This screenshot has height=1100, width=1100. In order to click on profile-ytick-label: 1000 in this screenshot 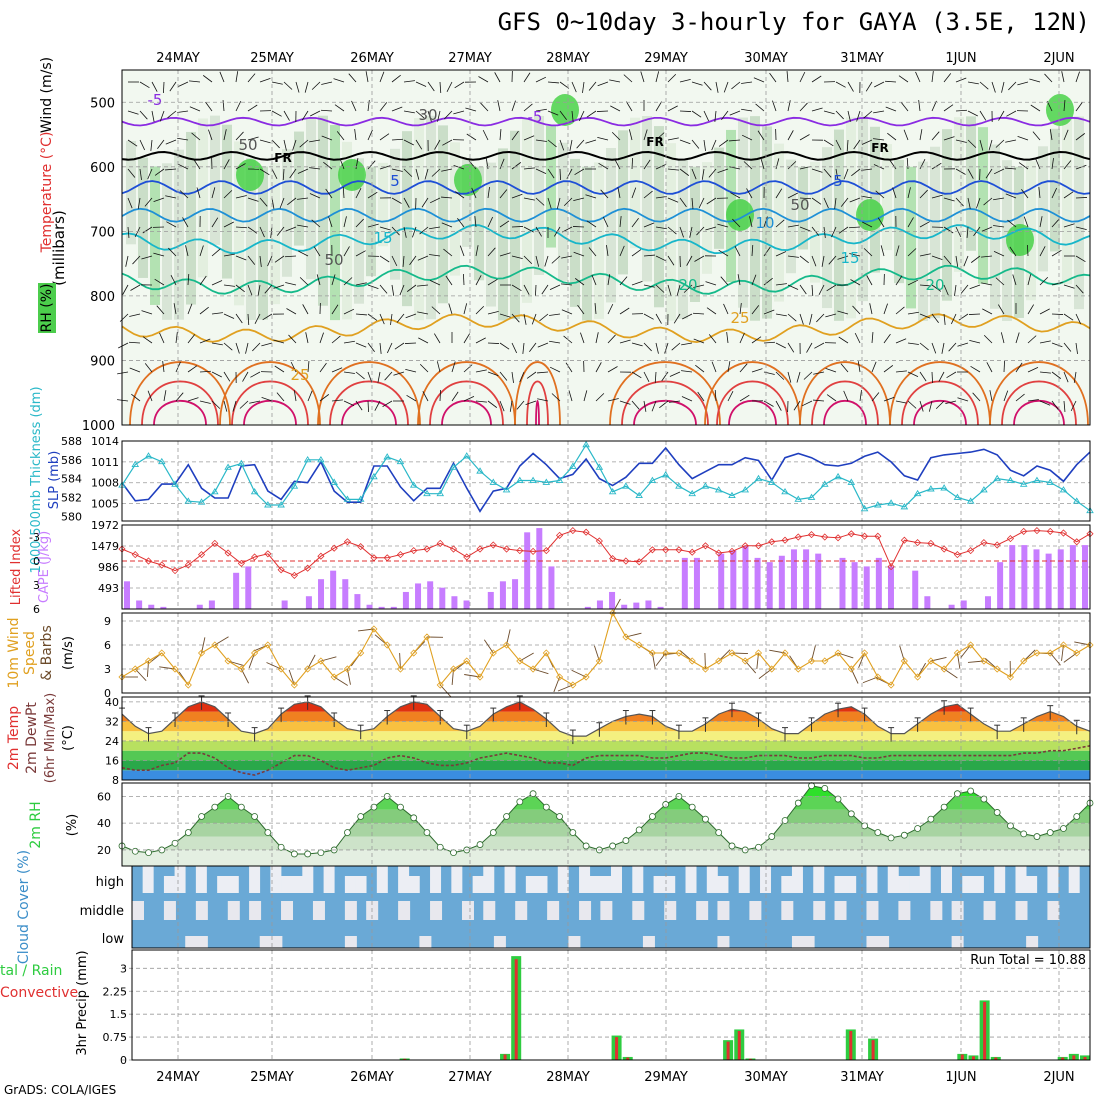, I will do `click(98, 426)`.